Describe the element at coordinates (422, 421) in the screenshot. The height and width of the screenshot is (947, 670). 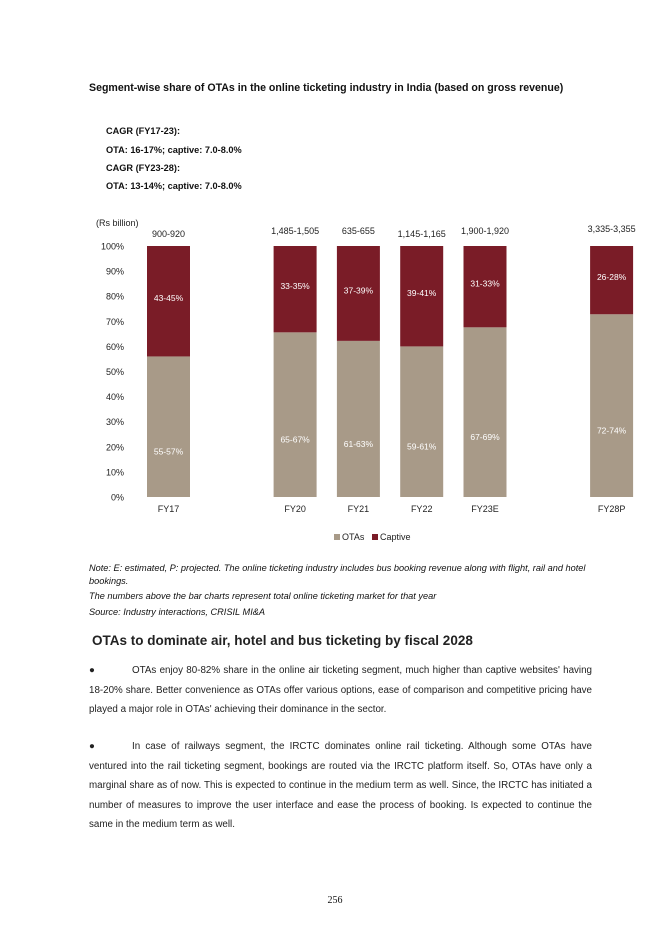
I see `bar-otas-fy22` at that location.